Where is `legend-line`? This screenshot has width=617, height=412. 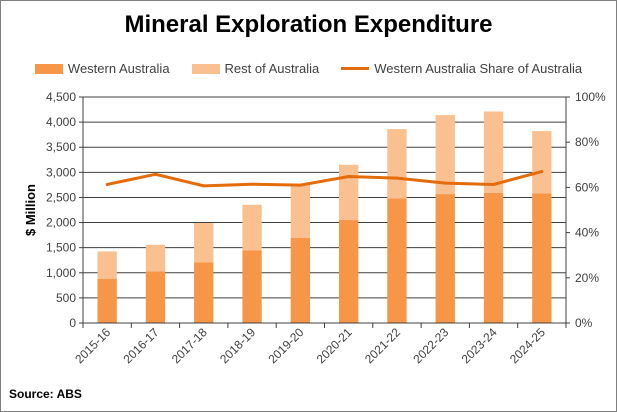 legend-line is located at coordinates (355, 68).